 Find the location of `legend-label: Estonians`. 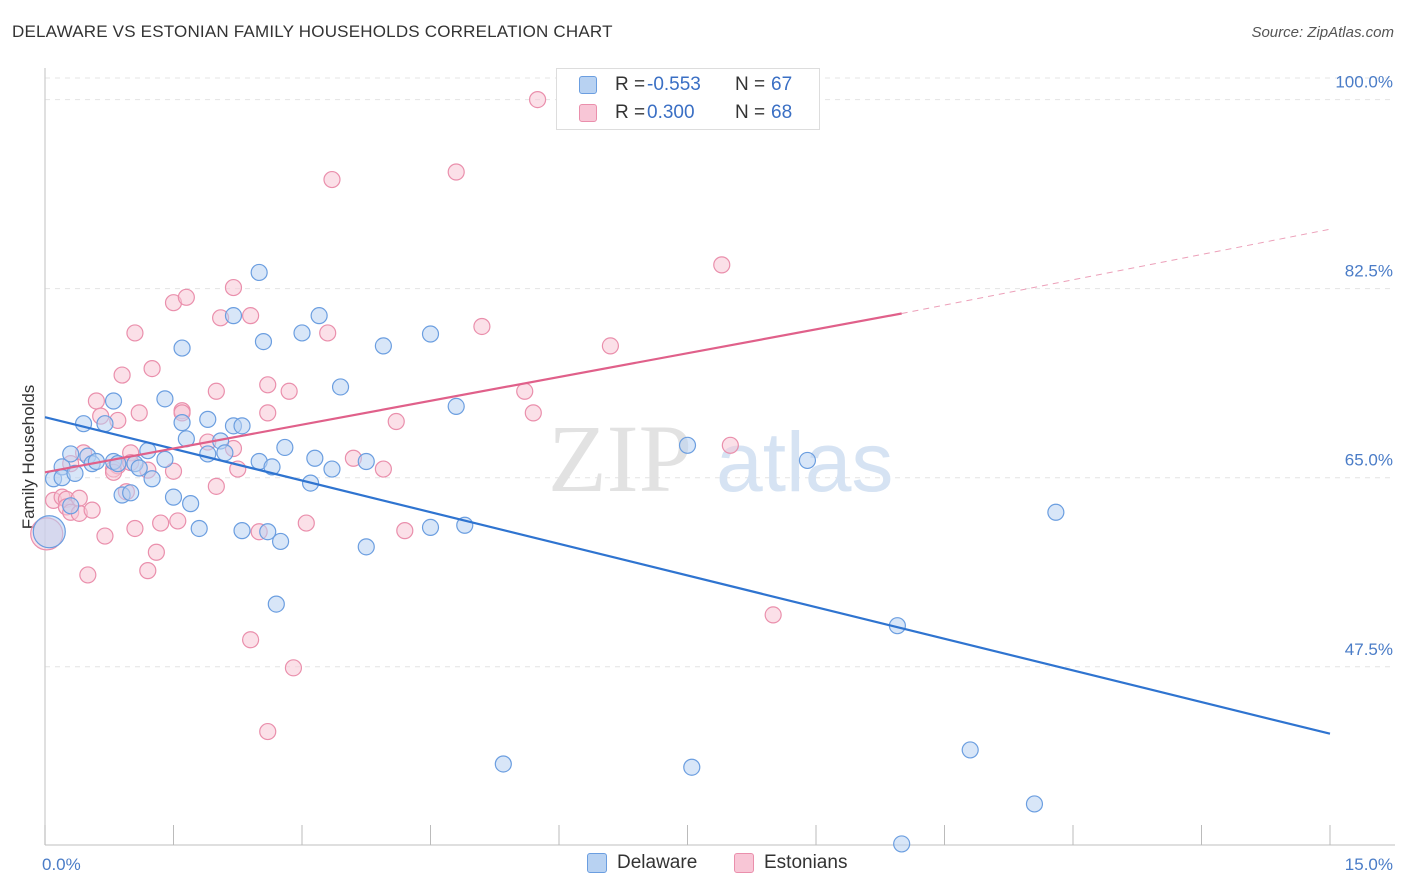

legend-label: Estonians is located at coordinates (806, 862).